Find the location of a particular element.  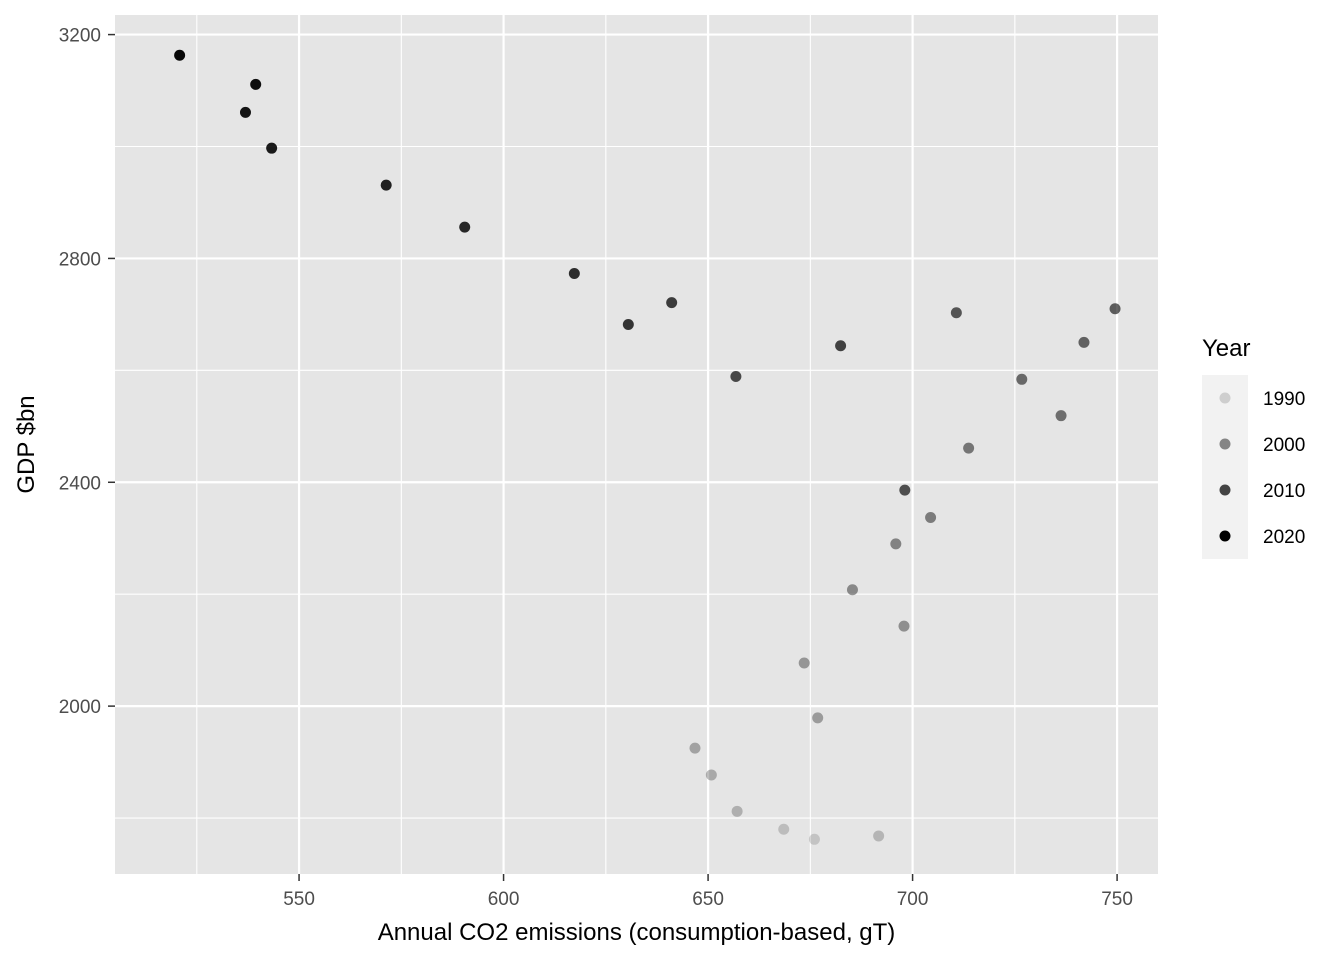

x-tick-label: 700 is located at coordinates (913, 899).